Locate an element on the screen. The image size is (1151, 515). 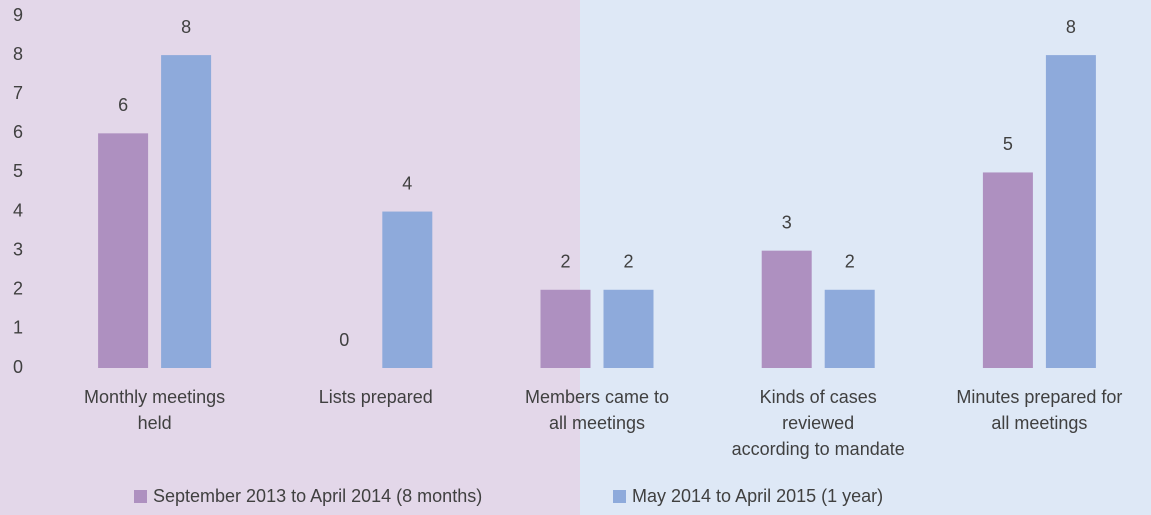
y-tick-label: 4 is located at coordinates (18, 210).